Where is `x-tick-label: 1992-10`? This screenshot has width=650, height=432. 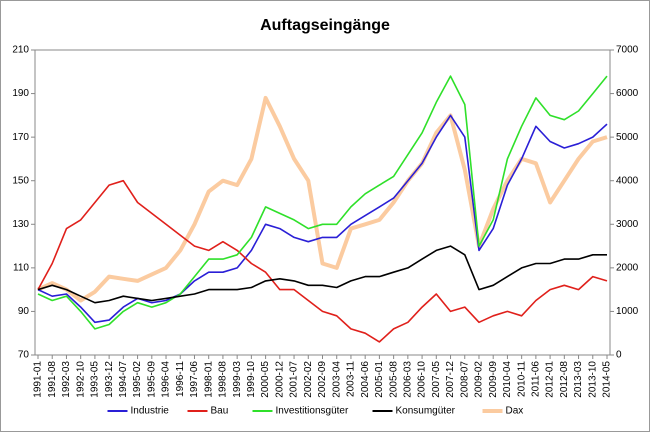 x-tick-label: 1992-10 is located at coordinates (80, 379).